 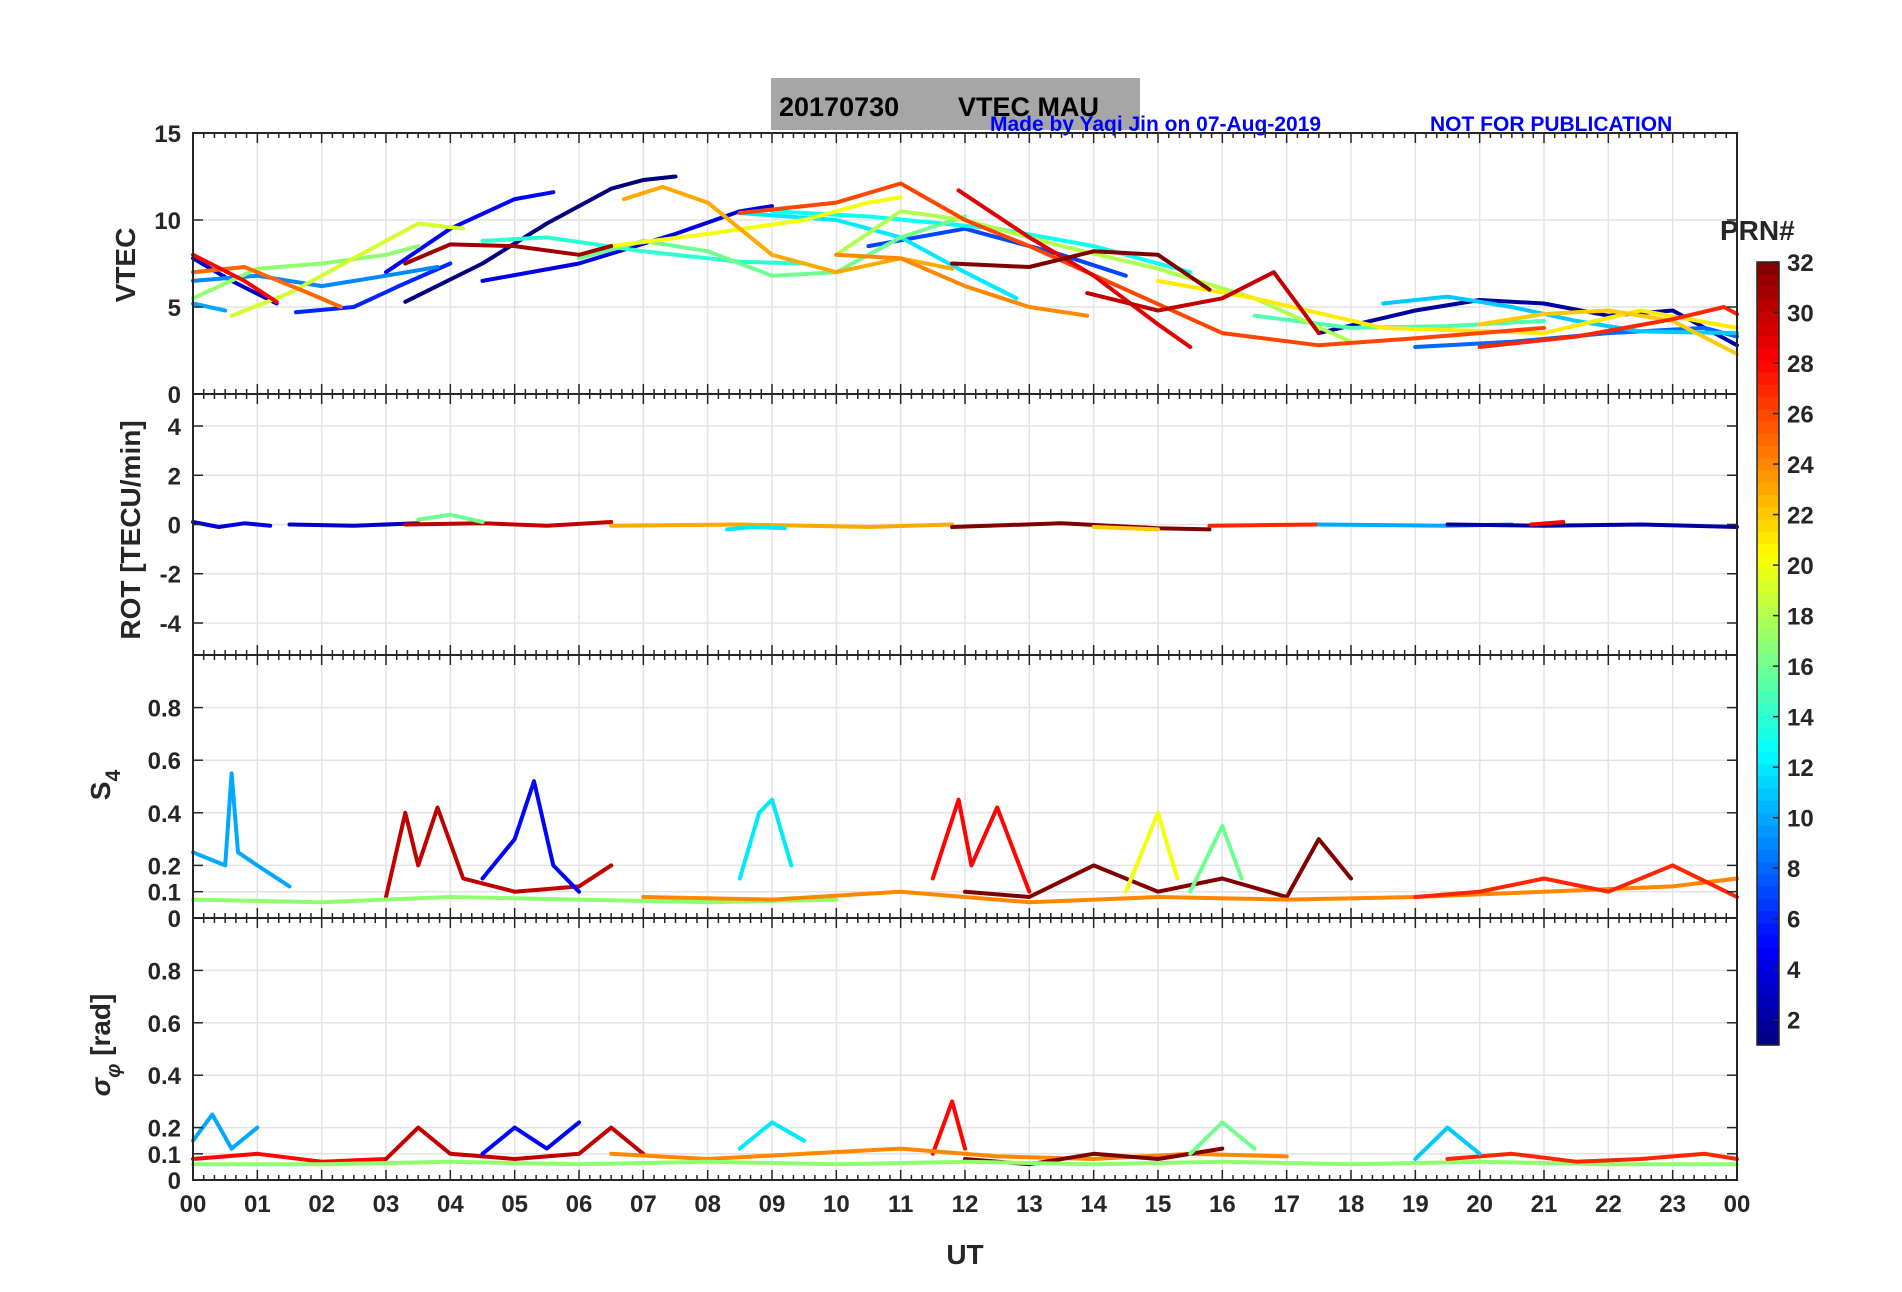 I want to click on ytick-label: -4, so click(x=171, y=624).